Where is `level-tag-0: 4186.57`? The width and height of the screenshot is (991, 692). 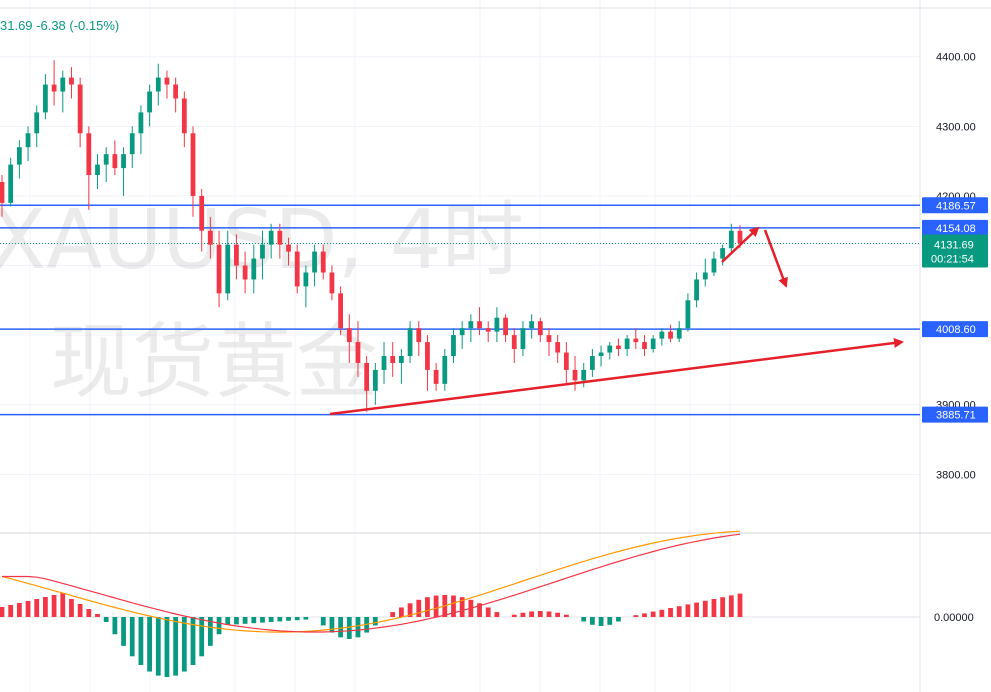
level-tag-0: 4186.57 is located at coordinates (956, 206).